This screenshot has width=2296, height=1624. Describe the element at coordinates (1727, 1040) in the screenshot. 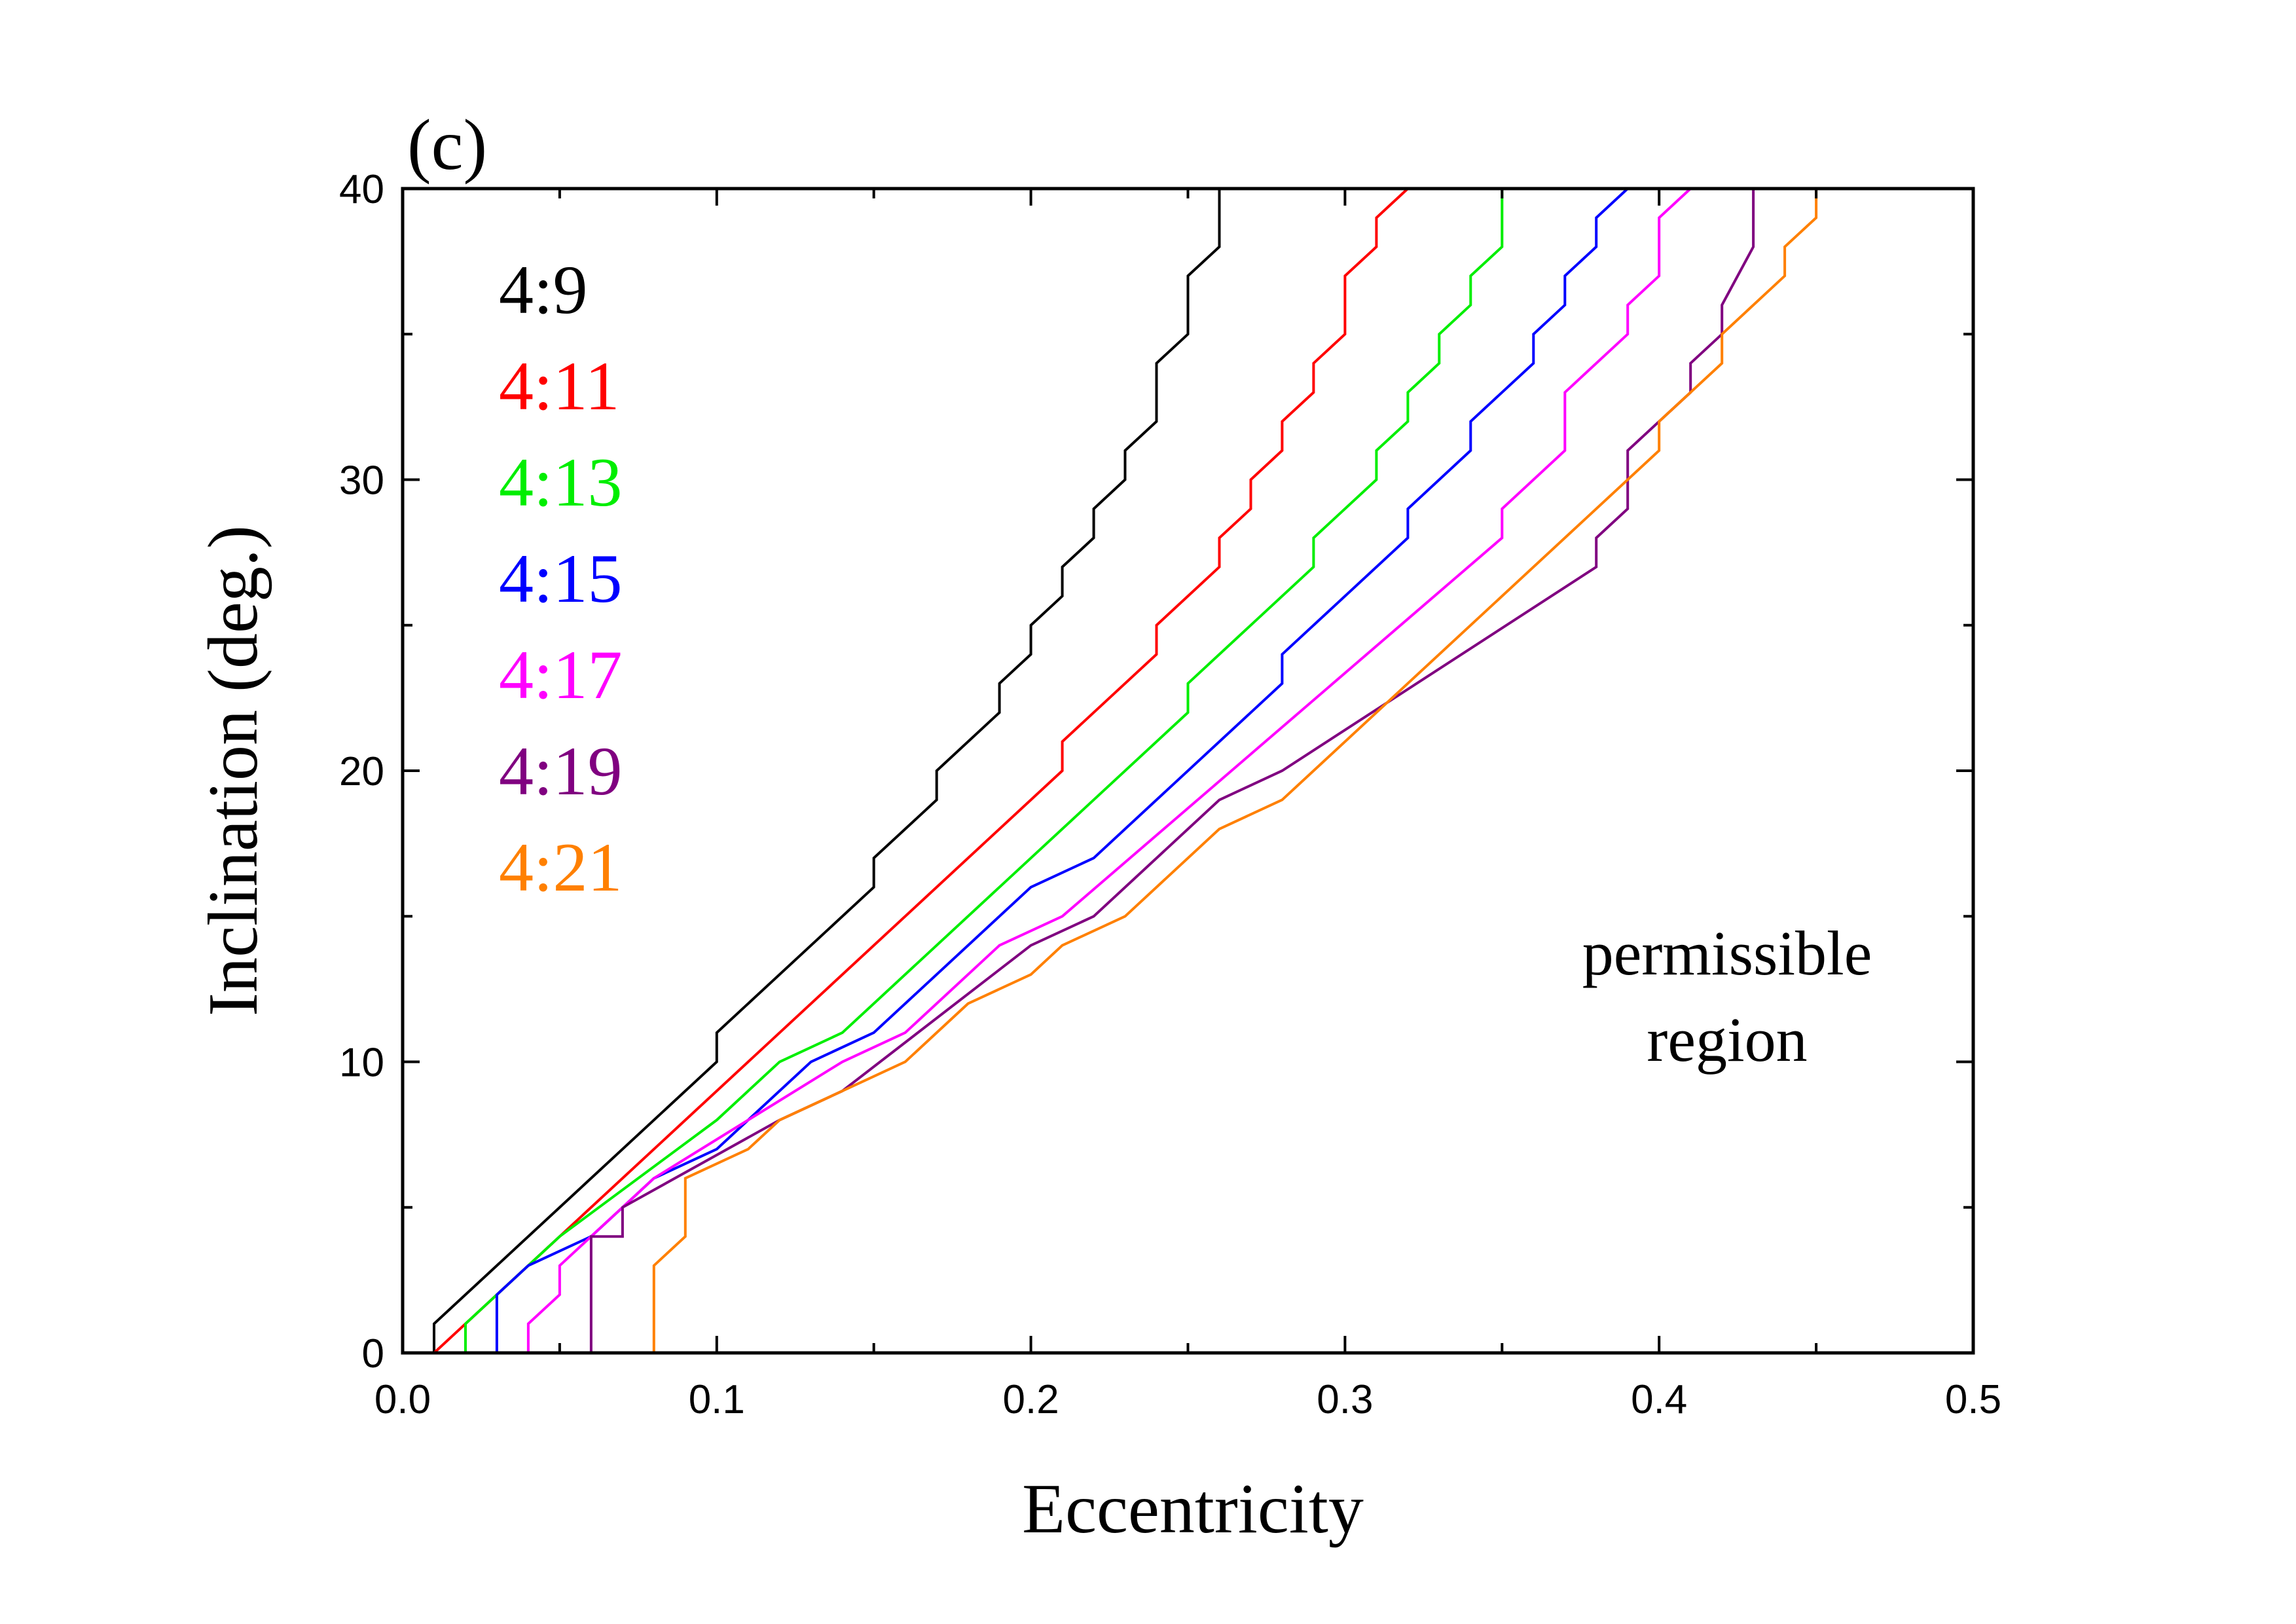

I see `annotation-line-2: region` at that location.